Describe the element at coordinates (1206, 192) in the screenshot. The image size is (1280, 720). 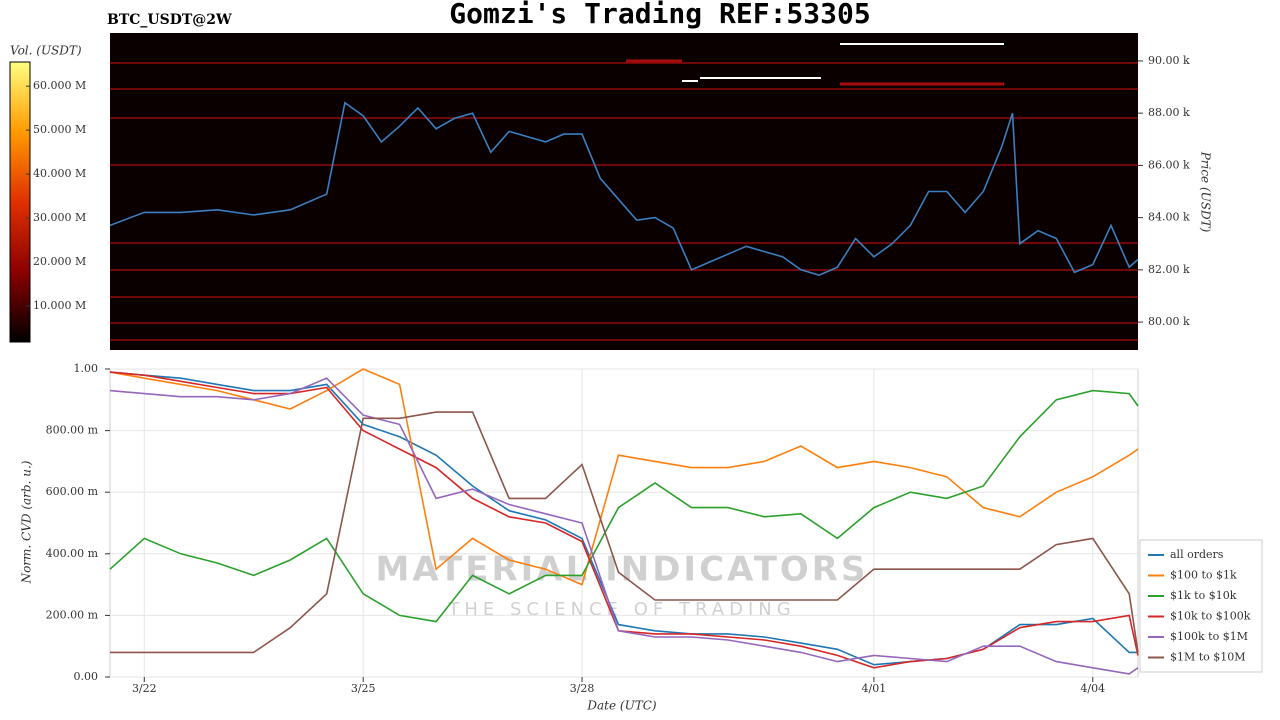
I see `y-axis-label: Price (USDT)` at that location.